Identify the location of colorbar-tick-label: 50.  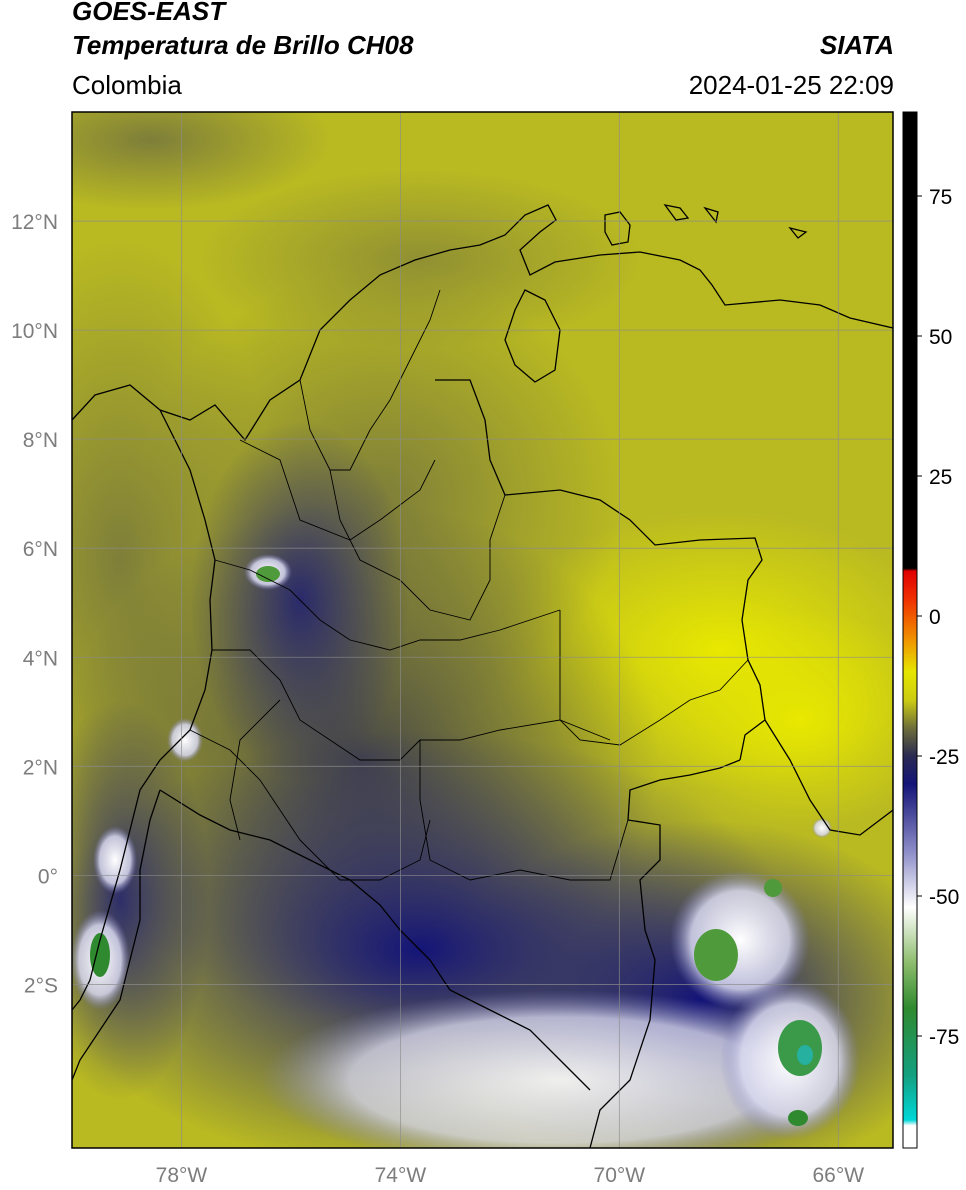
(940, 337).